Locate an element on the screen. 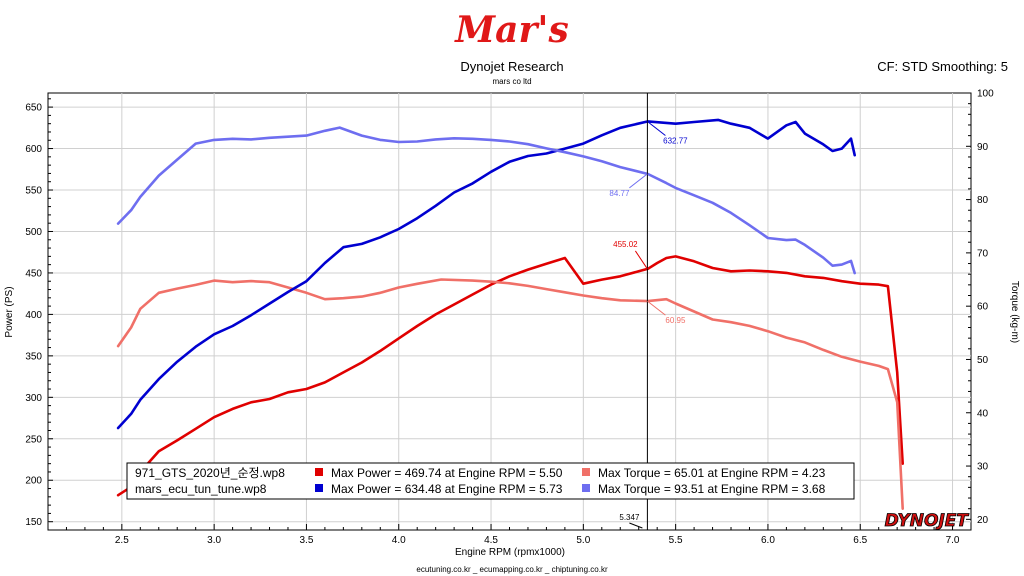 The height and width of the screenshot is (576, 1024). legend-torque-2: Max Torque = 93.51 at Engine RPM = 3.68 is located at coordinates (712, 489).